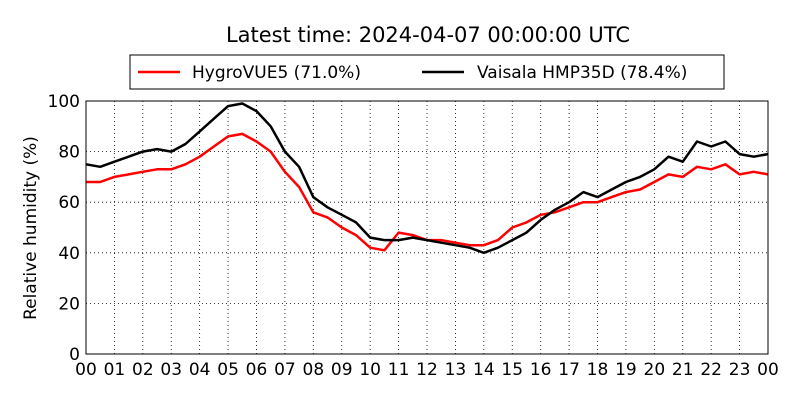  I want to click on x-tick-label: 06, so click(257, 370).